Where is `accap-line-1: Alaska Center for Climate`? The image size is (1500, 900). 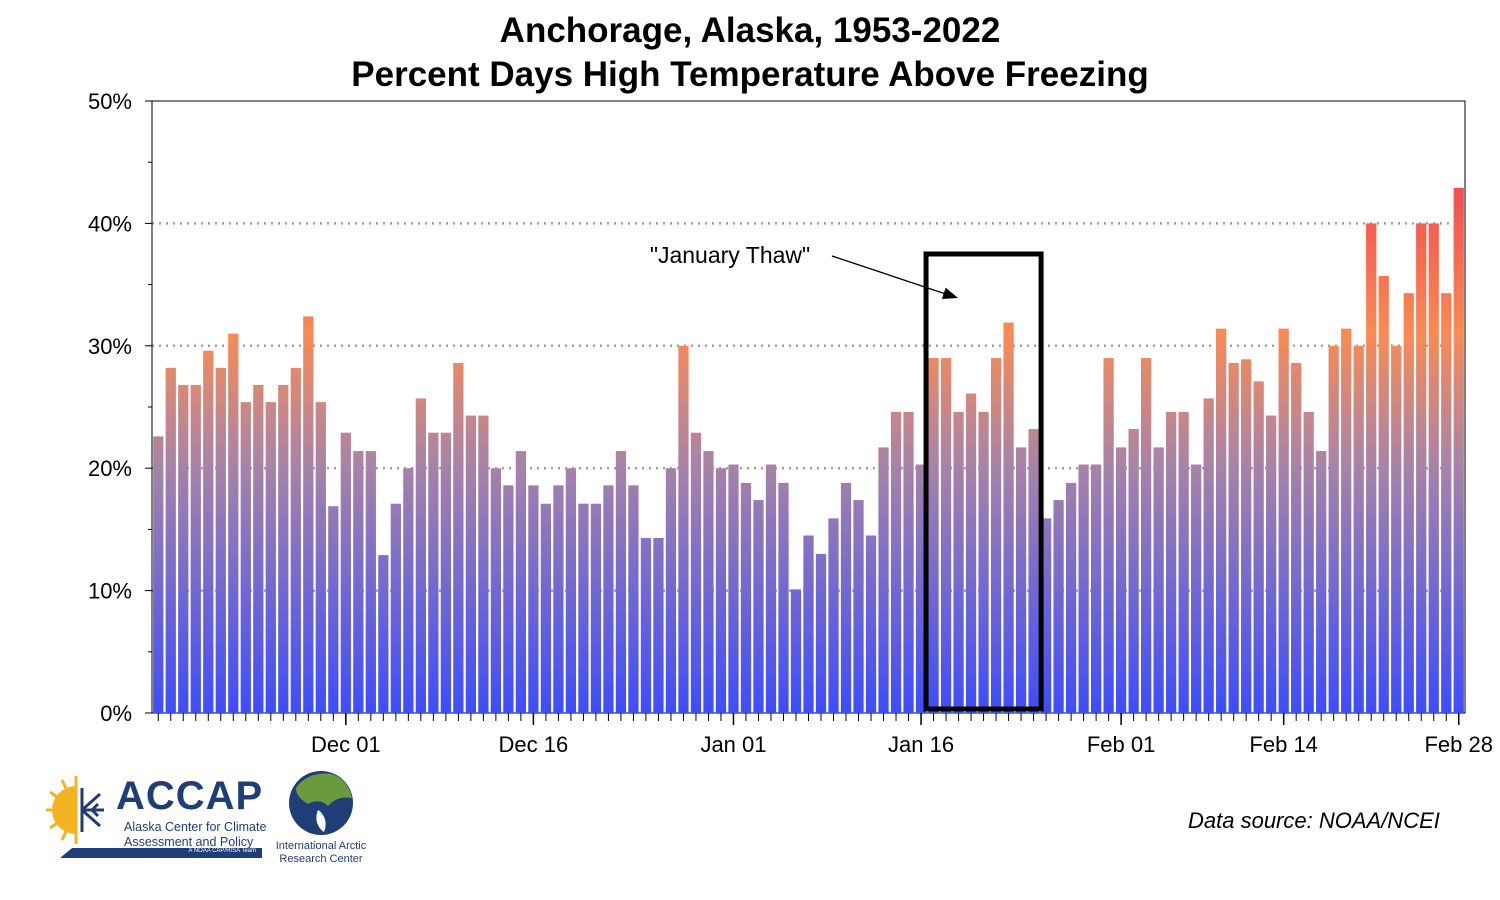 accap-line-1: Alaska Center for Climate is located at coordinates (195, 827).